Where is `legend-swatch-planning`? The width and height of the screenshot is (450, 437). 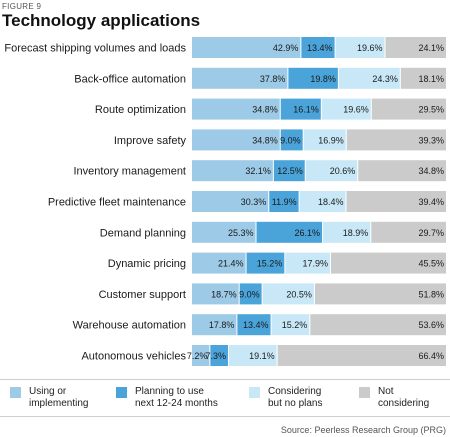 legend-swatch-planning is located at coordinates (121, 392).